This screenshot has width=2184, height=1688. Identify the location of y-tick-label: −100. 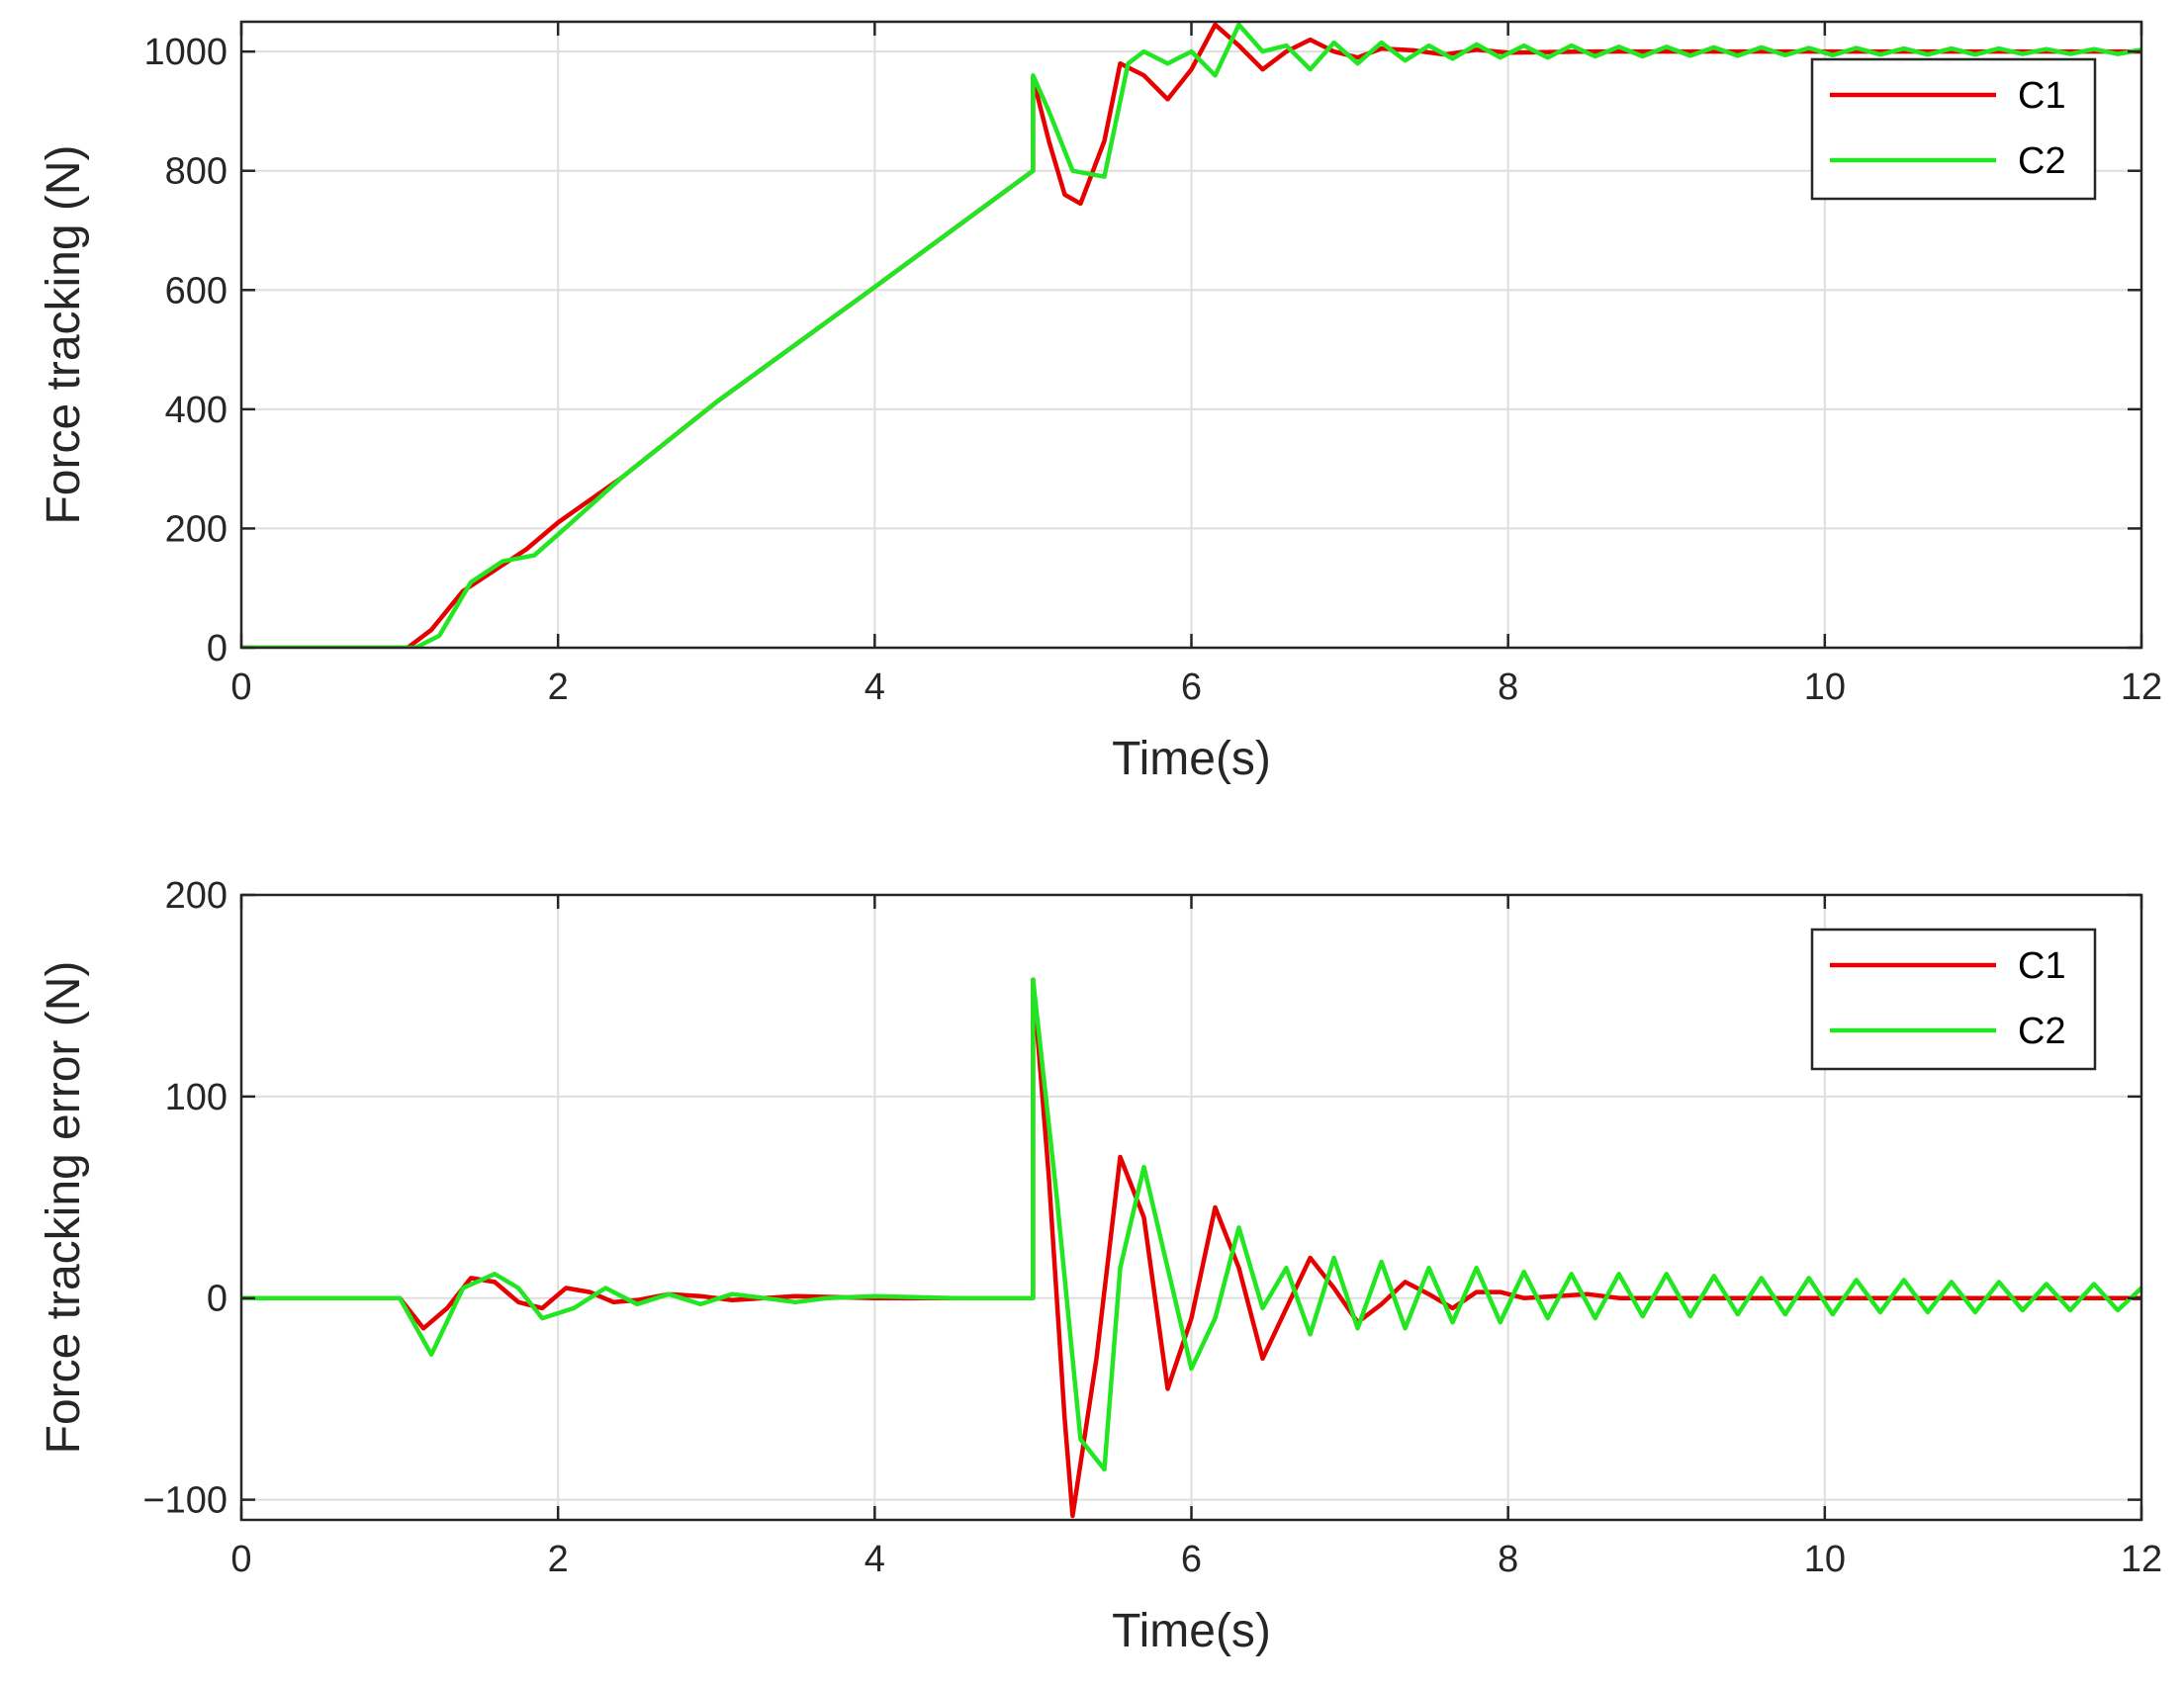
(185, 1501).